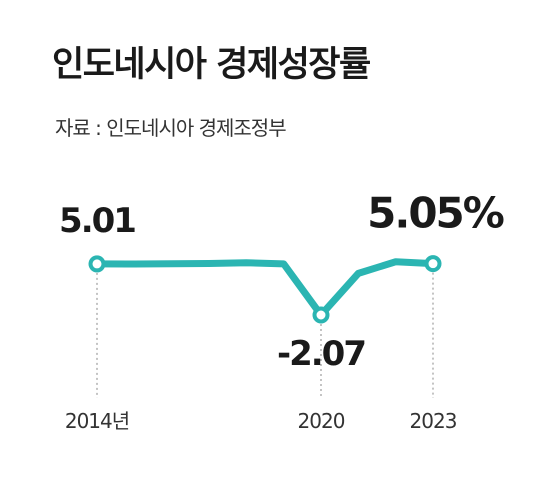 The width and height of the screenshot is (560, 480). Describe the element at coordinates (433, 421) in the screenshot. I see `x-tick-label-2023: 2023` at that location.